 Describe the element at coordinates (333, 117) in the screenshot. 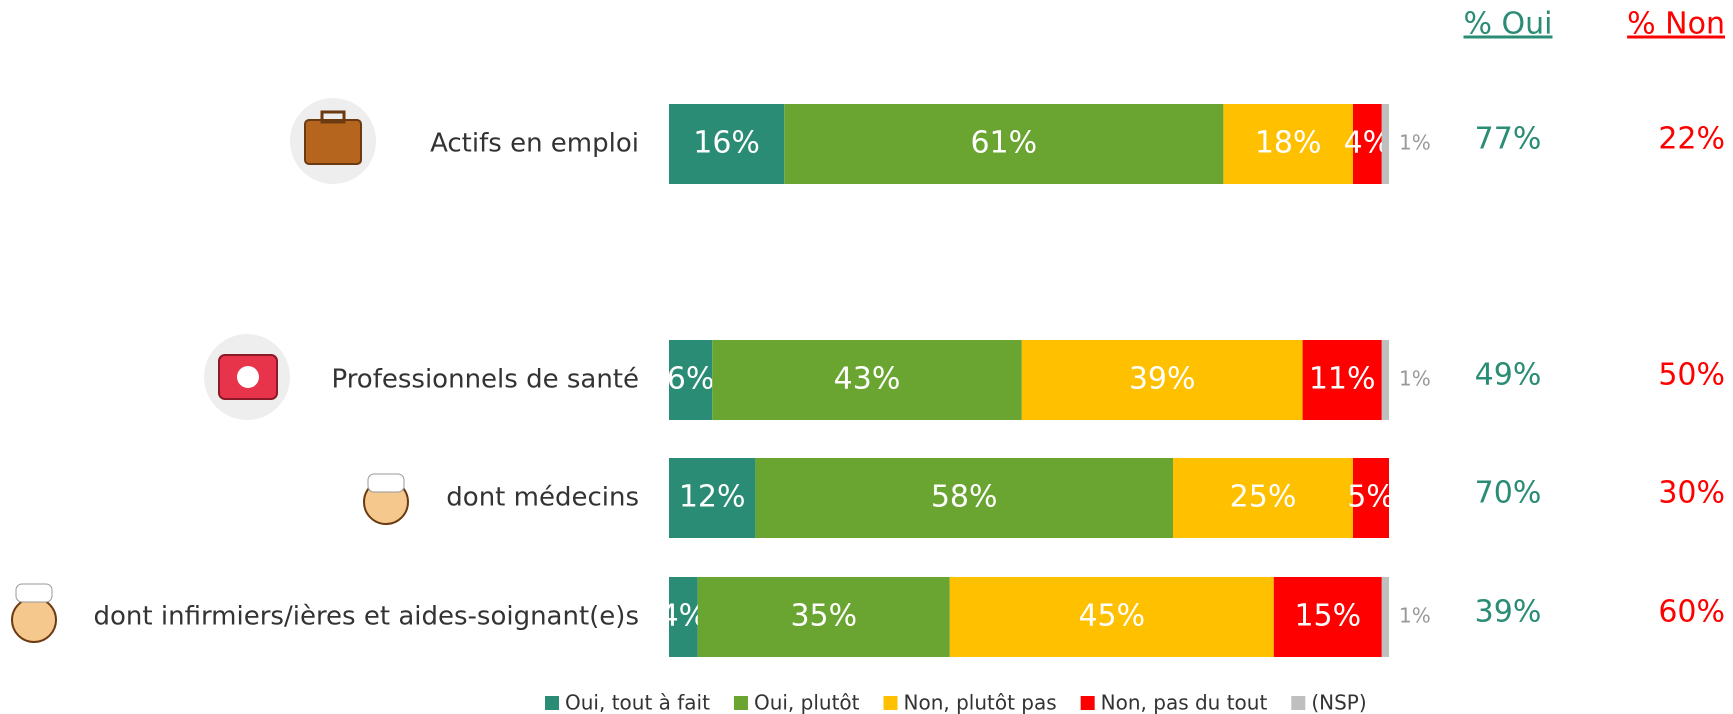

I see `briefcase-handle` at that location.